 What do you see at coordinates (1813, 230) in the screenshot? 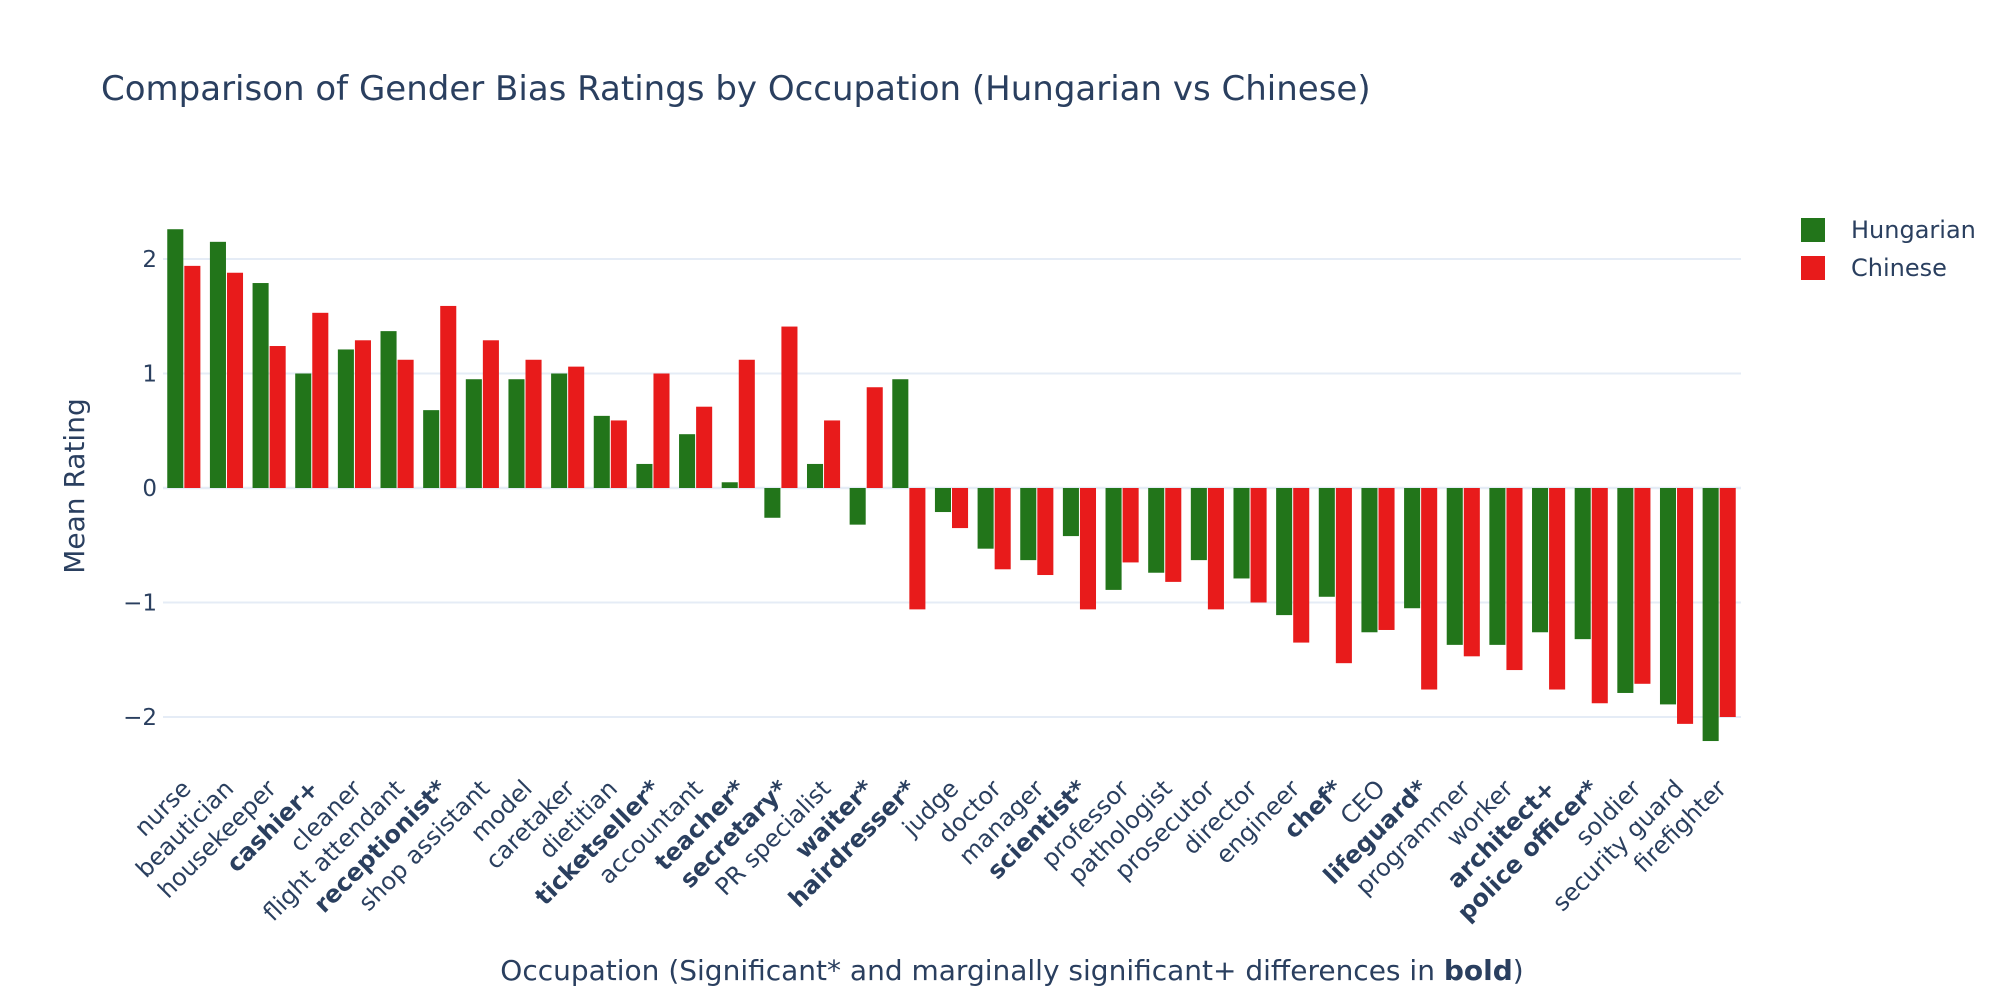
I see `legend-swatch-hungarian` at bounding box center [1813, 230].